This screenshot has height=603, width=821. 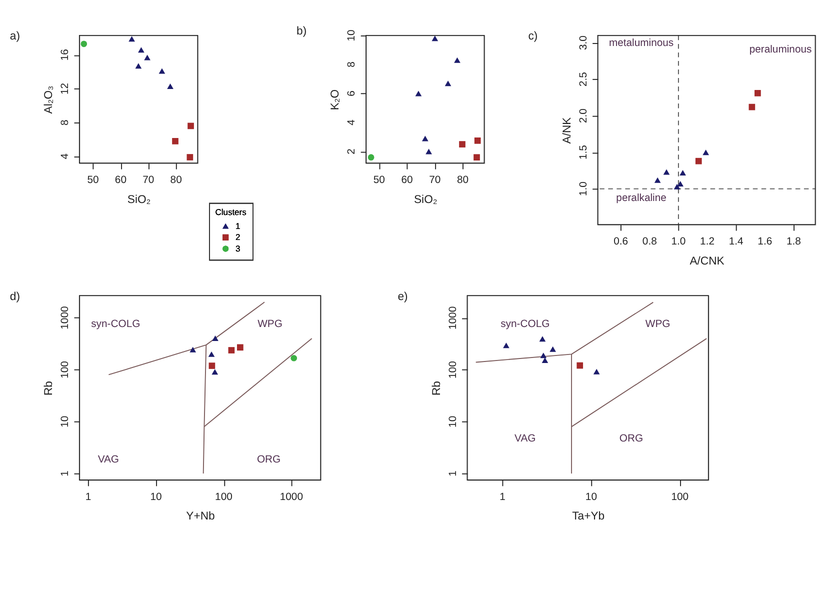 What do you see at coordinates (621, 242) in the screenshot?
I see `x-tick-label: 0.6` at bounding box center [621, 242].